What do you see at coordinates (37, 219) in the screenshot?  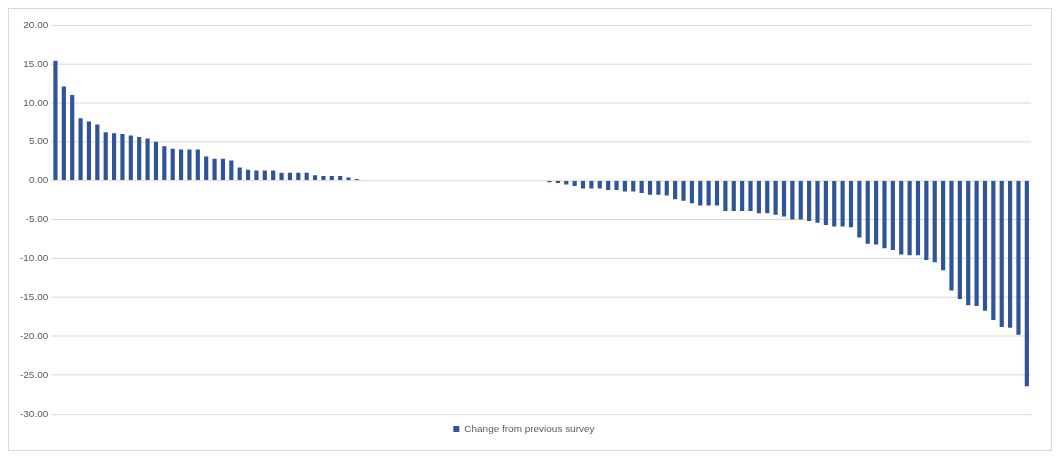 I see `y-tick-label: -5.00` at bounding box center [37, 219].